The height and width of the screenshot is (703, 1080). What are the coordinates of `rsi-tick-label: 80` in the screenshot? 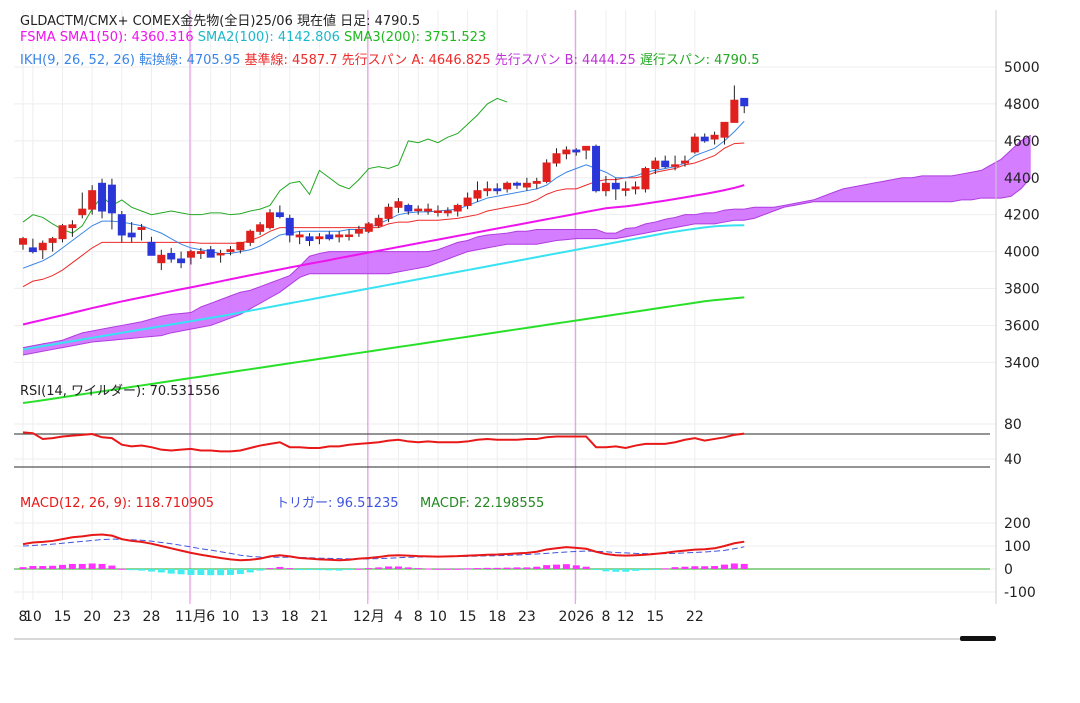 It's located at (1013, 425).